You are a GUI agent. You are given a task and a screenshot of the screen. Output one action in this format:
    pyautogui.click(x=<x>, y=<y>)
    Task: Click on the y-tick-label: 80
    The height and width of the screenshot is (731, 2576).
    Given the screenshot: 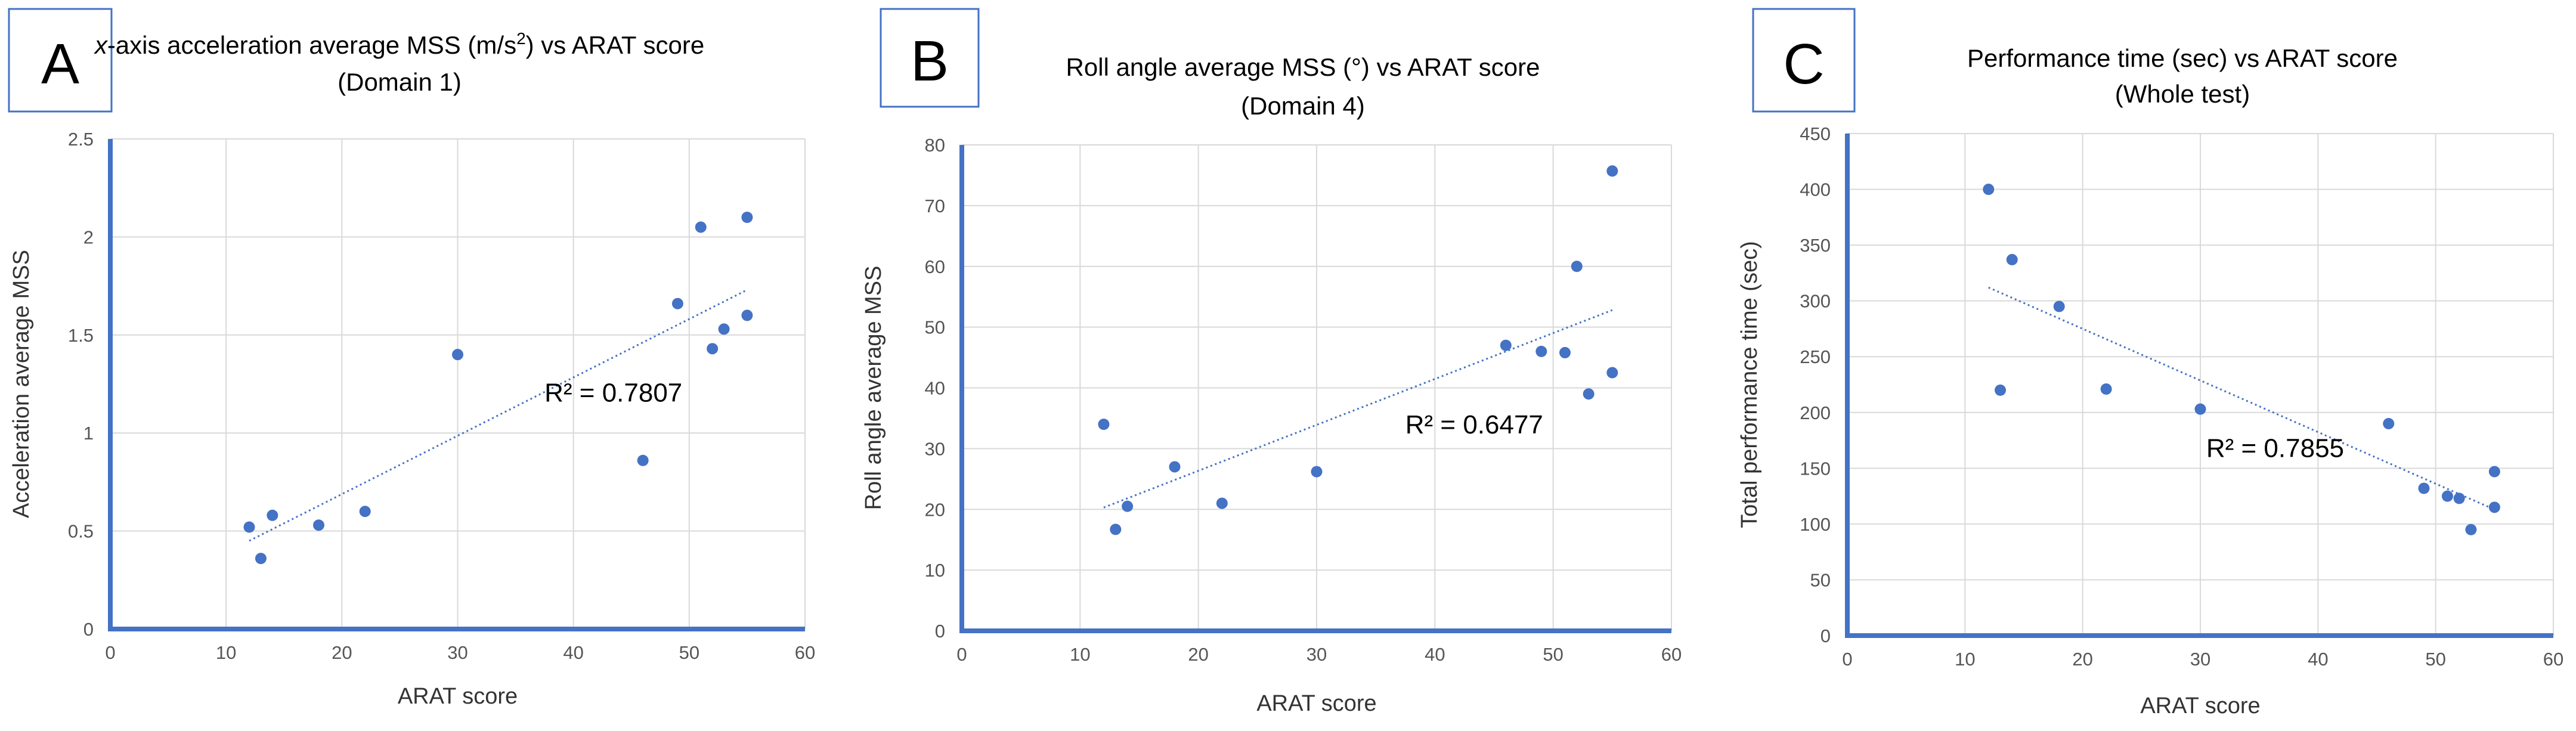 What is the action you would take?
    pyautogui.click(x=935, y=145)
    